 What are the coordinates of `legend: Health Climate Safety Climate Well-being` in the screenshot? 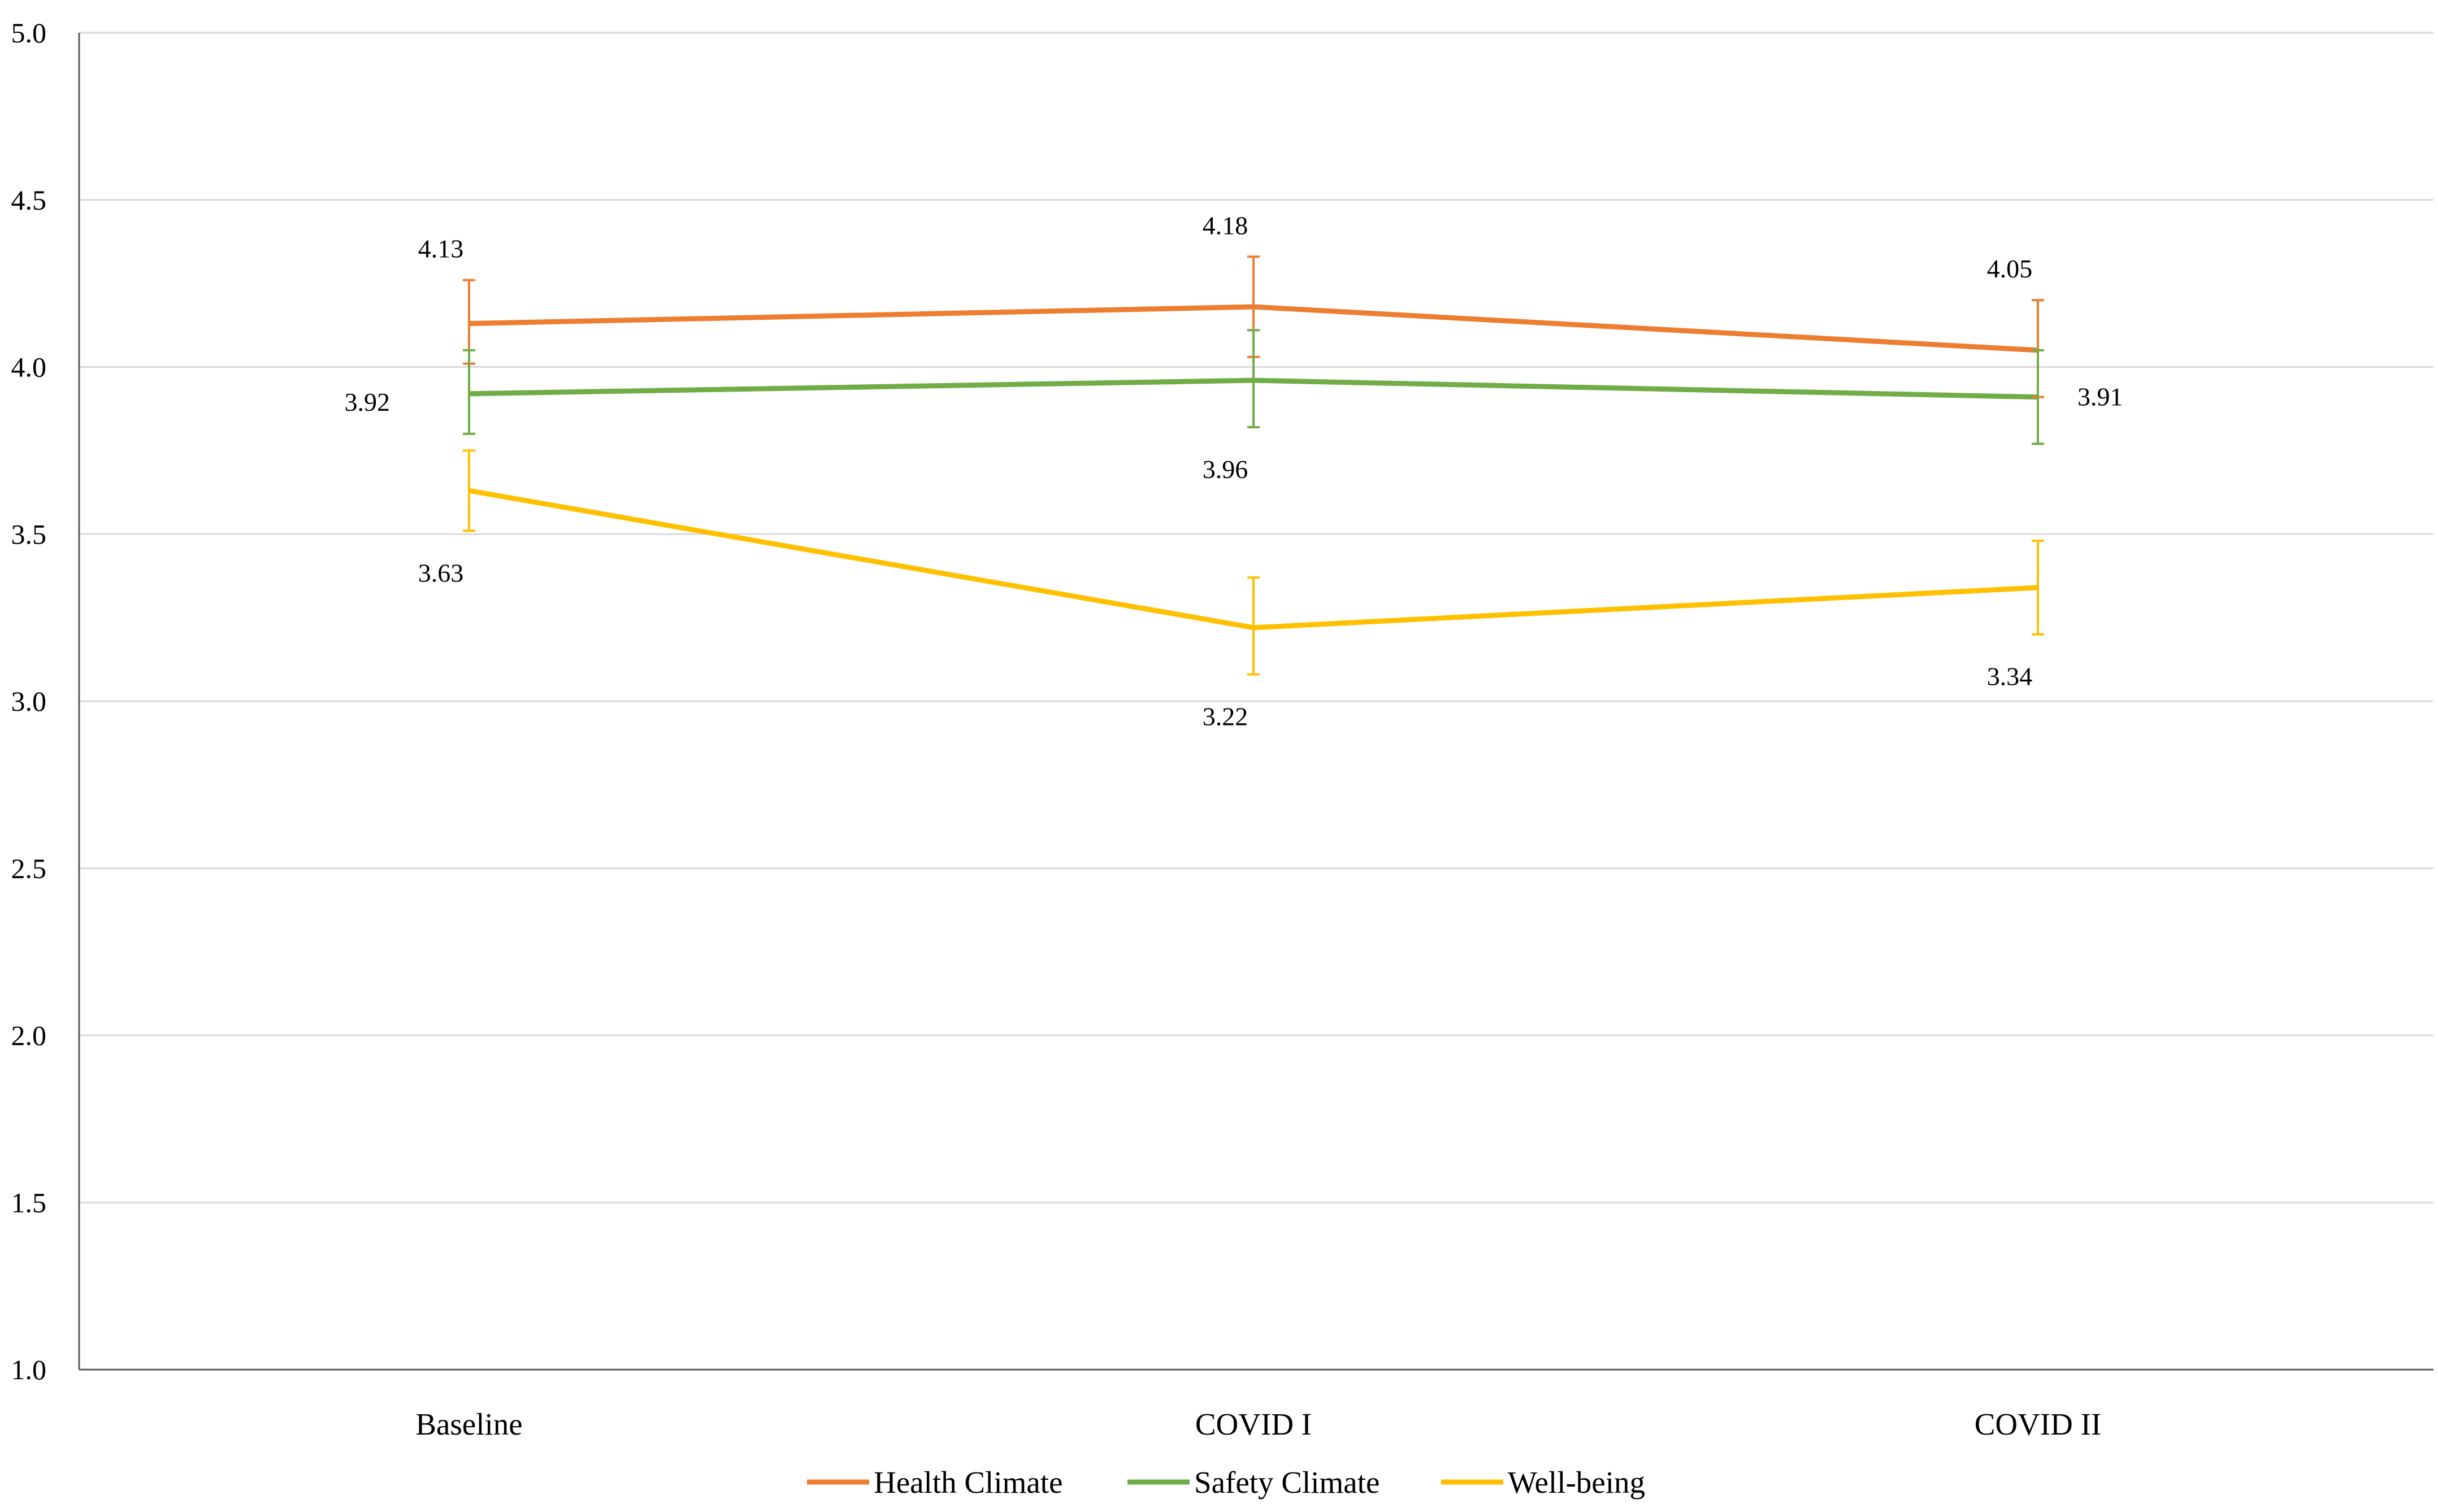 It's located at (1226, 1482).